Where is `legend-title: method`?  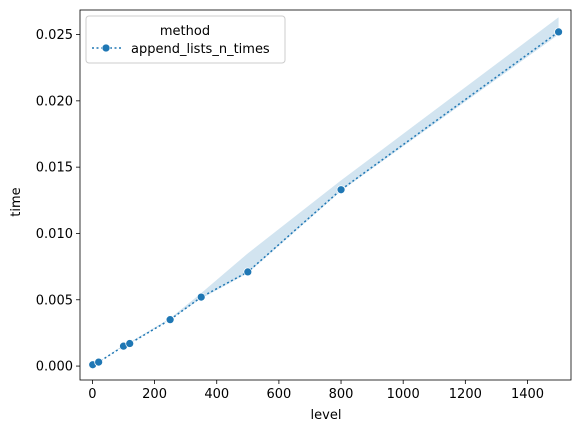 legend-title: method is located at coordinates (185, 31).